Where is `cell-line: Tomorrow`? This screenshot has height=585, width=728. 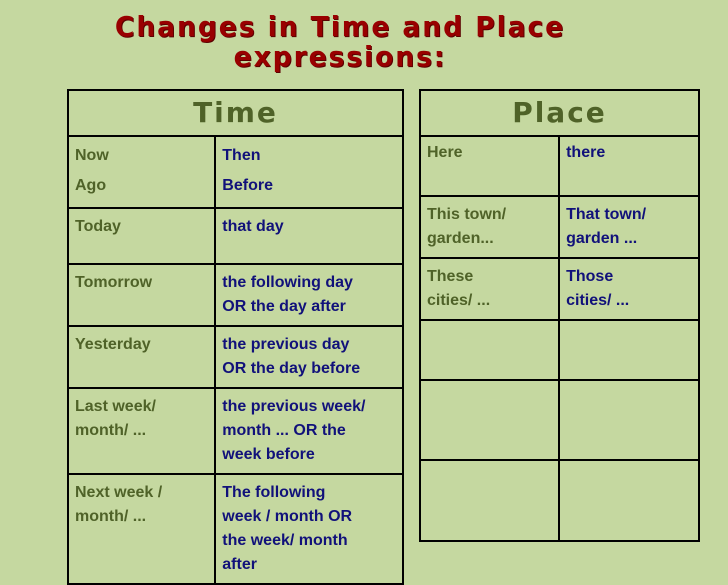
cell-line: Tomorrow is located at coordinates (114, 282).